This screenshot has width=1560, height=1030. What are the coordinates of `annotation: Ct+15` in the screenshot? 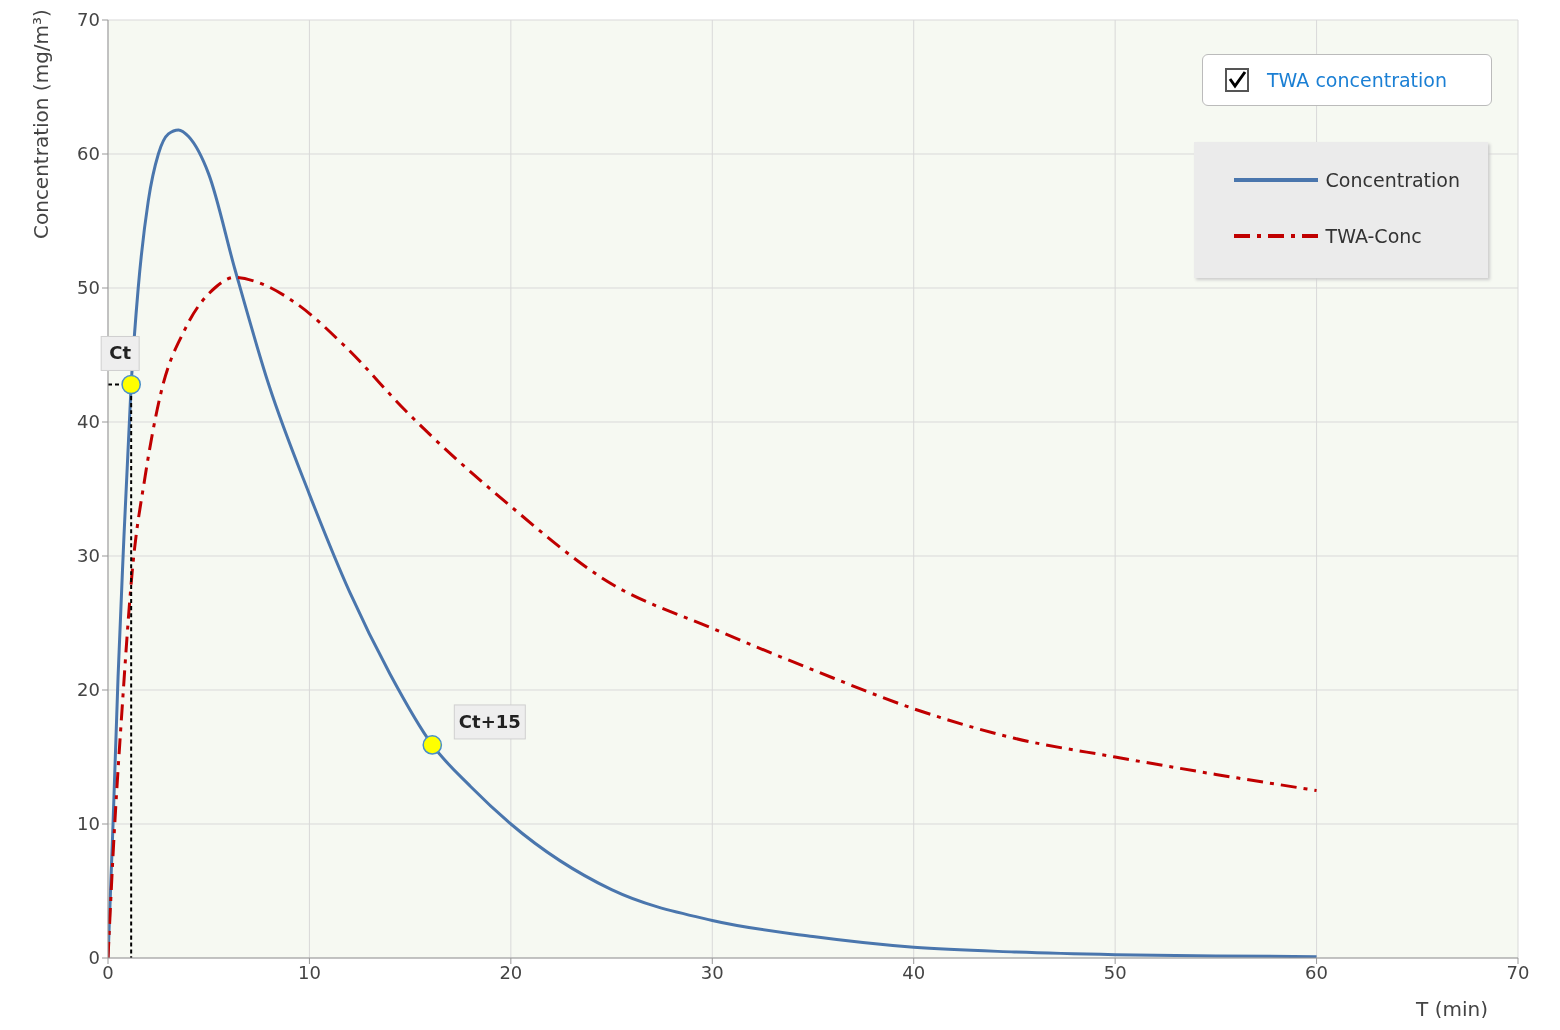 It's located at (489, 721).